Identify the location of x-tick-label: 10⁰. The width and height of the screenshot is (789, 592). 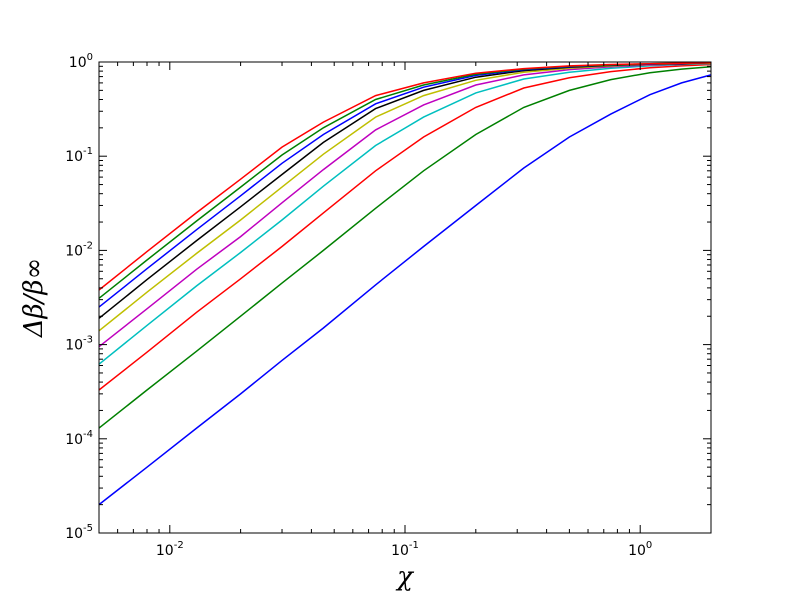
(640, 549).